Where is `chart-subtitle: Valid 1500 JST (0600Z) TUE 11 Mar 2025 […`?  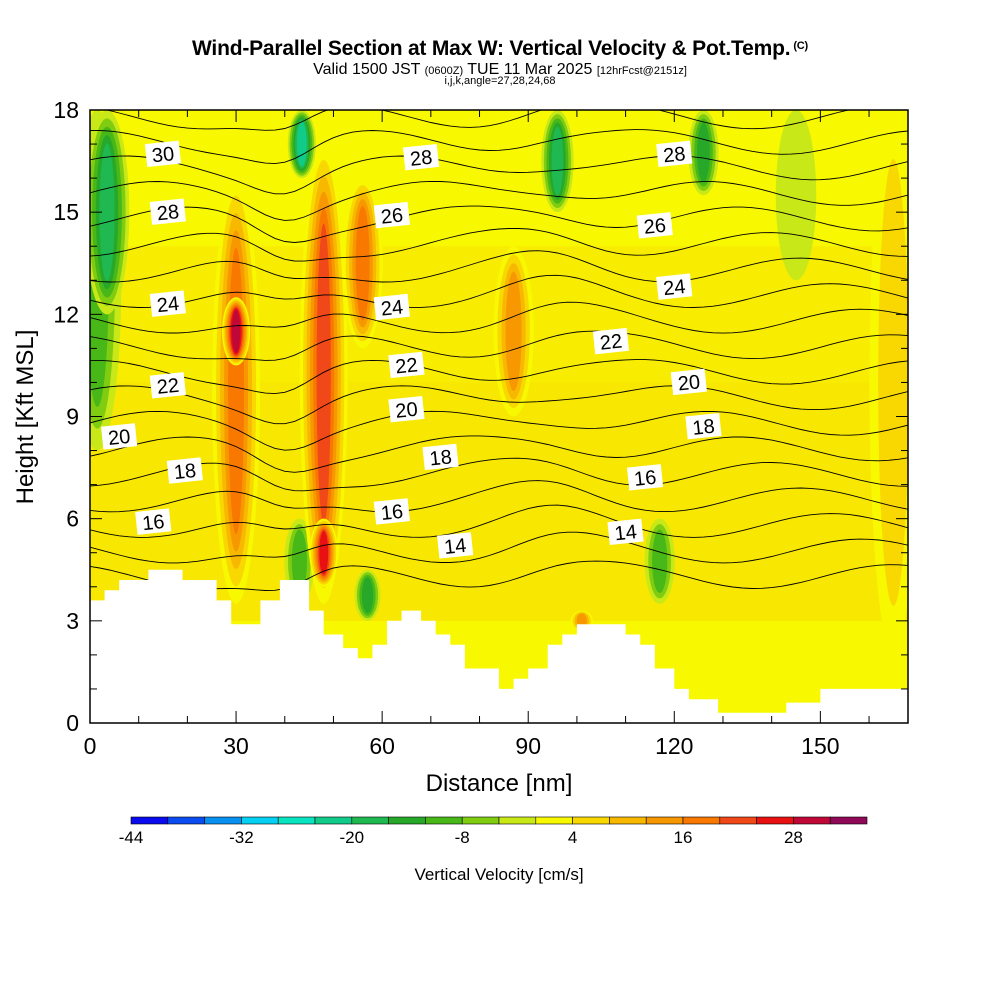 chart-subtitle: Valid 1500 JST (0600Z) TUE 11 Mar 2025 [… is located at coordinates (500, 70).